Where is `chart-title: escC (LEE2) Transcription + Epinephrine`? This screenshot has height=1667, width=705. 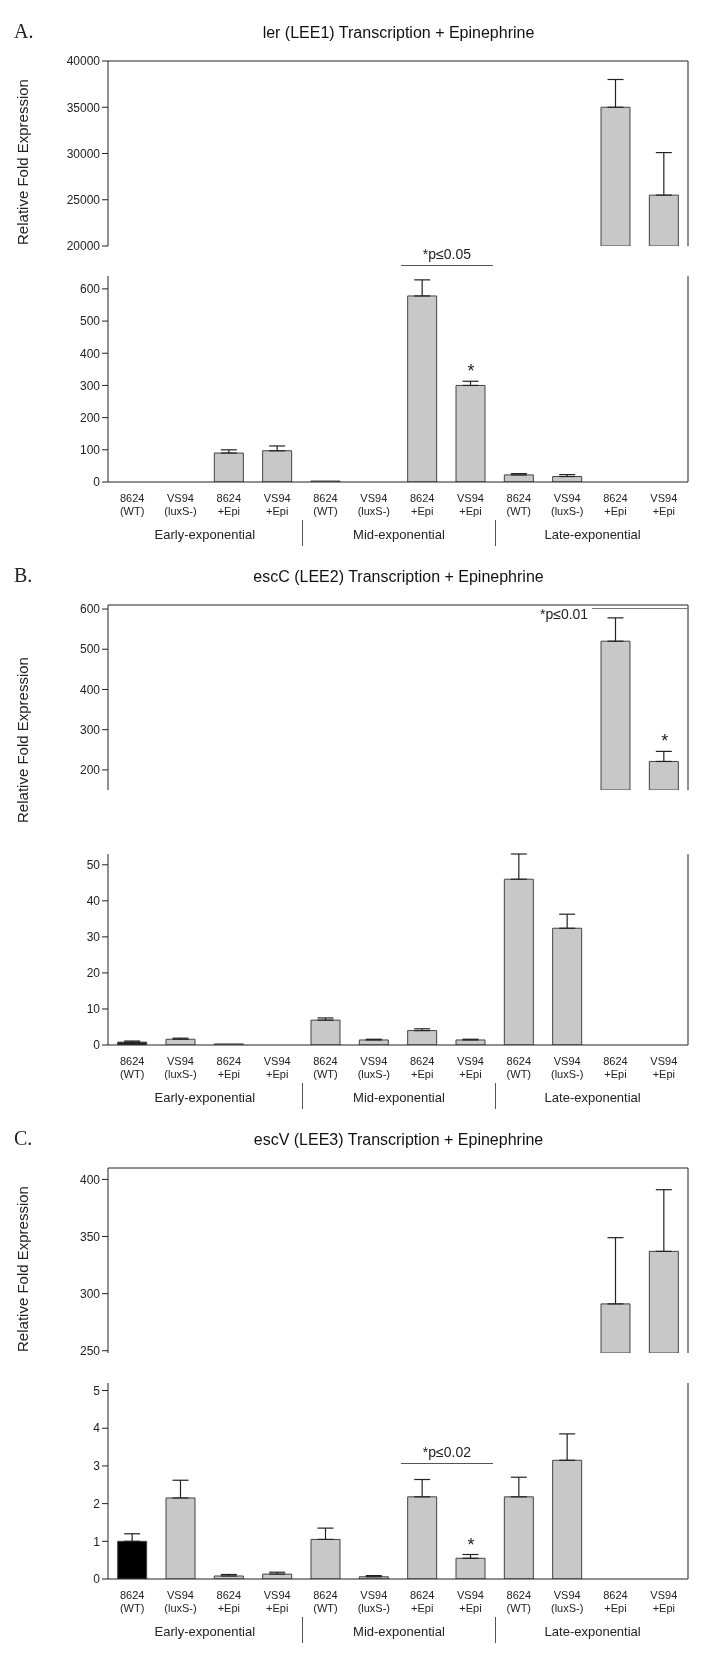
chart-title: escC (LEE2) Transcription + Epinephrine is located at coordinates (398, 577).